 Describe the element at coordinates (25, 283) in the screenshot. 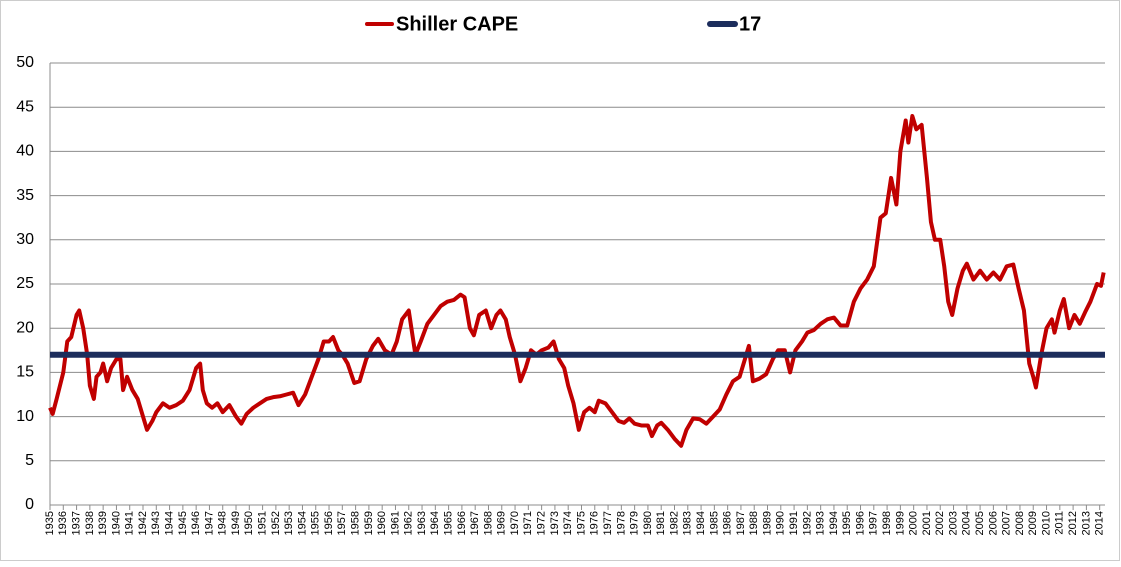

I see `y-tick-label: 25` at that location.